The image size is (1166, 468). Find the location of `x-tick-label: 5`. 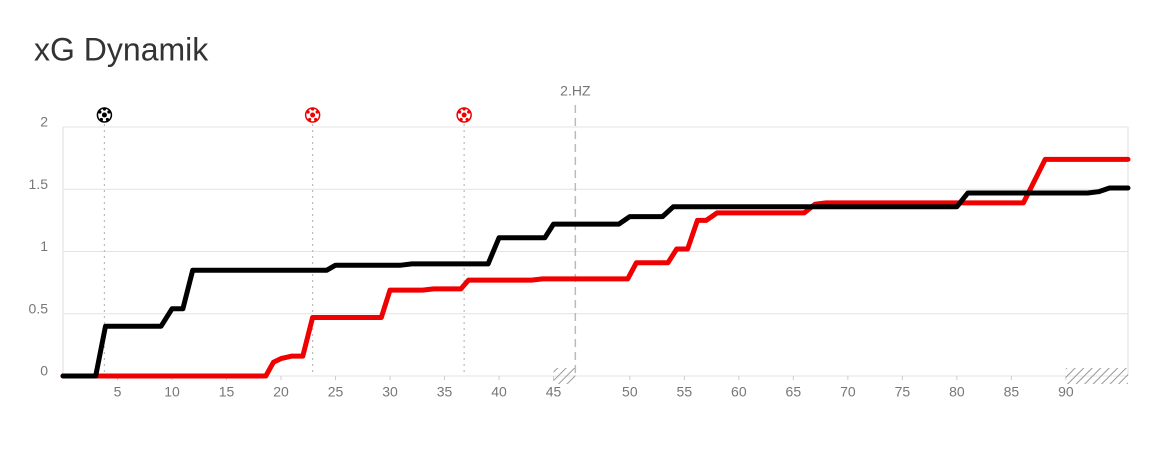

x-tick-label: 5 is located at coordinates (118, 392).